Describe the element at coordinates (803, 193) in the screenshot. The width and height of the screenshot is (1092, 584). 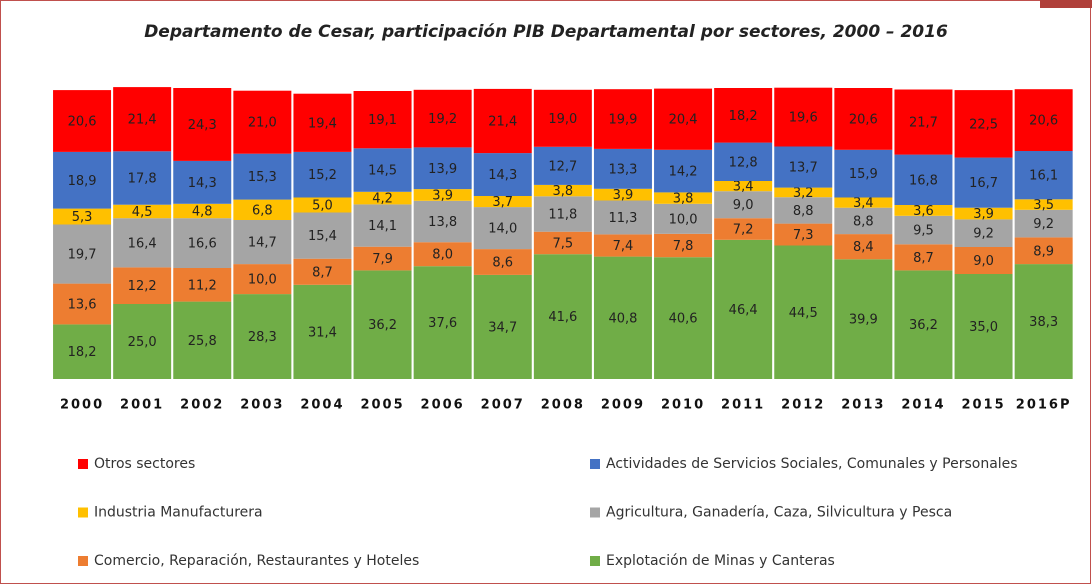
I see `value-label: 3,2` at that location.